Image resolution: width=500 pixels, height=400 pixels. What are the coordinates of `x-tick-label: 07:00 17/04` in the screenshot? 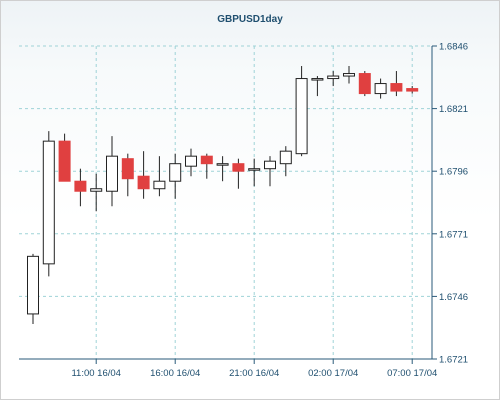 It's located at (412, 373).